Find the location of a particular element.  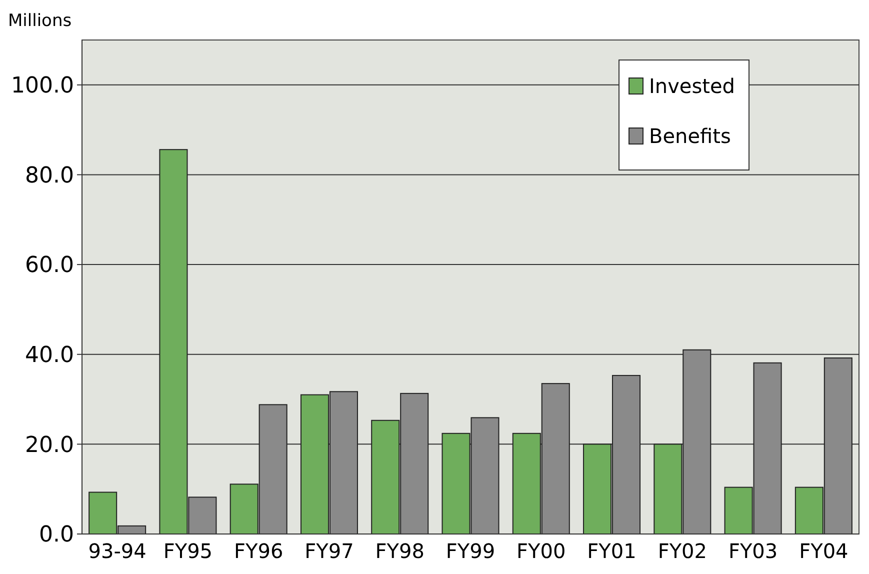

x-tick-label: FY02 is located at coordinates (682, 551).